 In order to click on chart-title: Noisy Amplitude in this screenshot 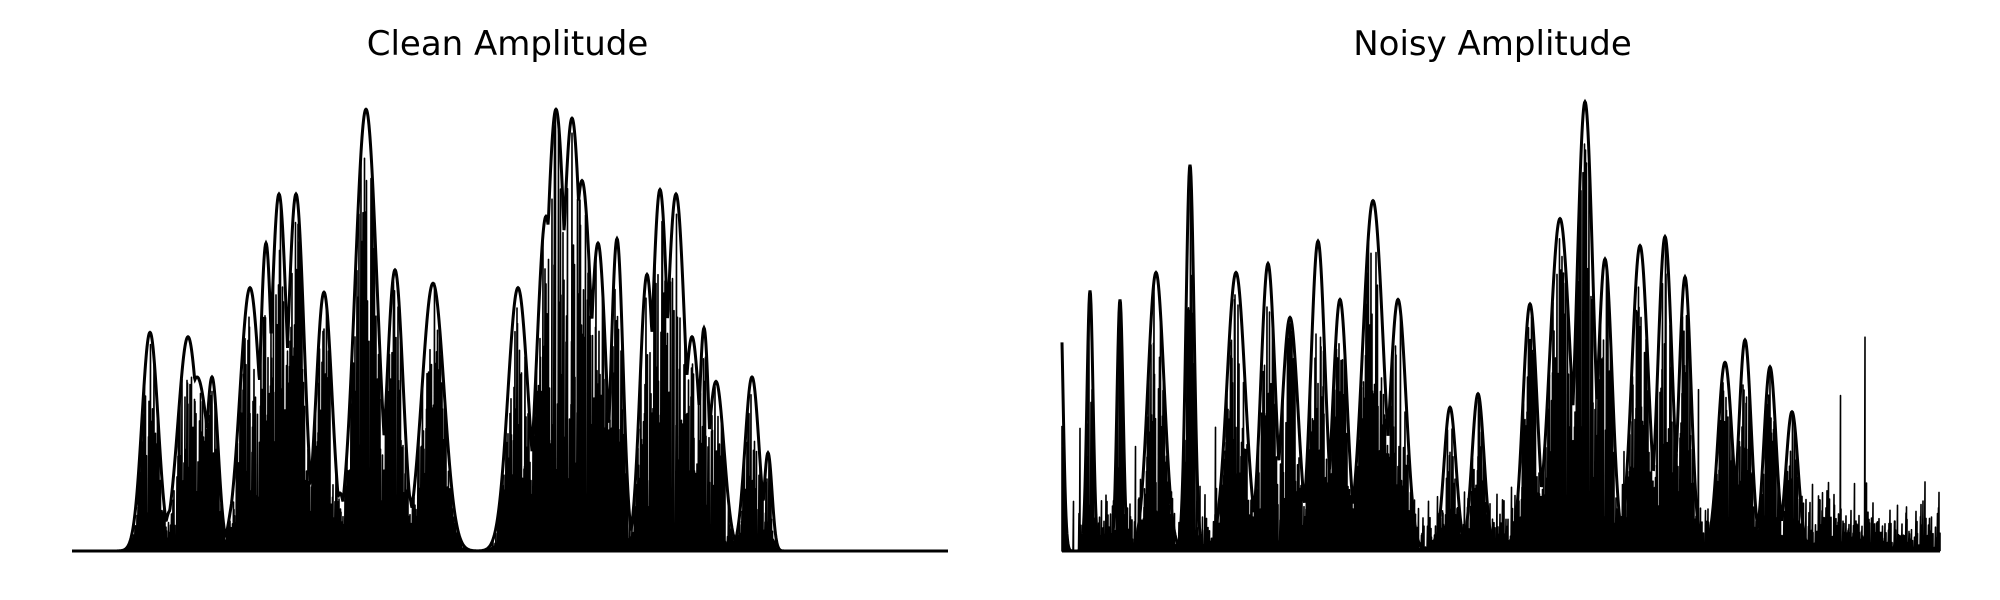, I will do `click(1492, 44)`.